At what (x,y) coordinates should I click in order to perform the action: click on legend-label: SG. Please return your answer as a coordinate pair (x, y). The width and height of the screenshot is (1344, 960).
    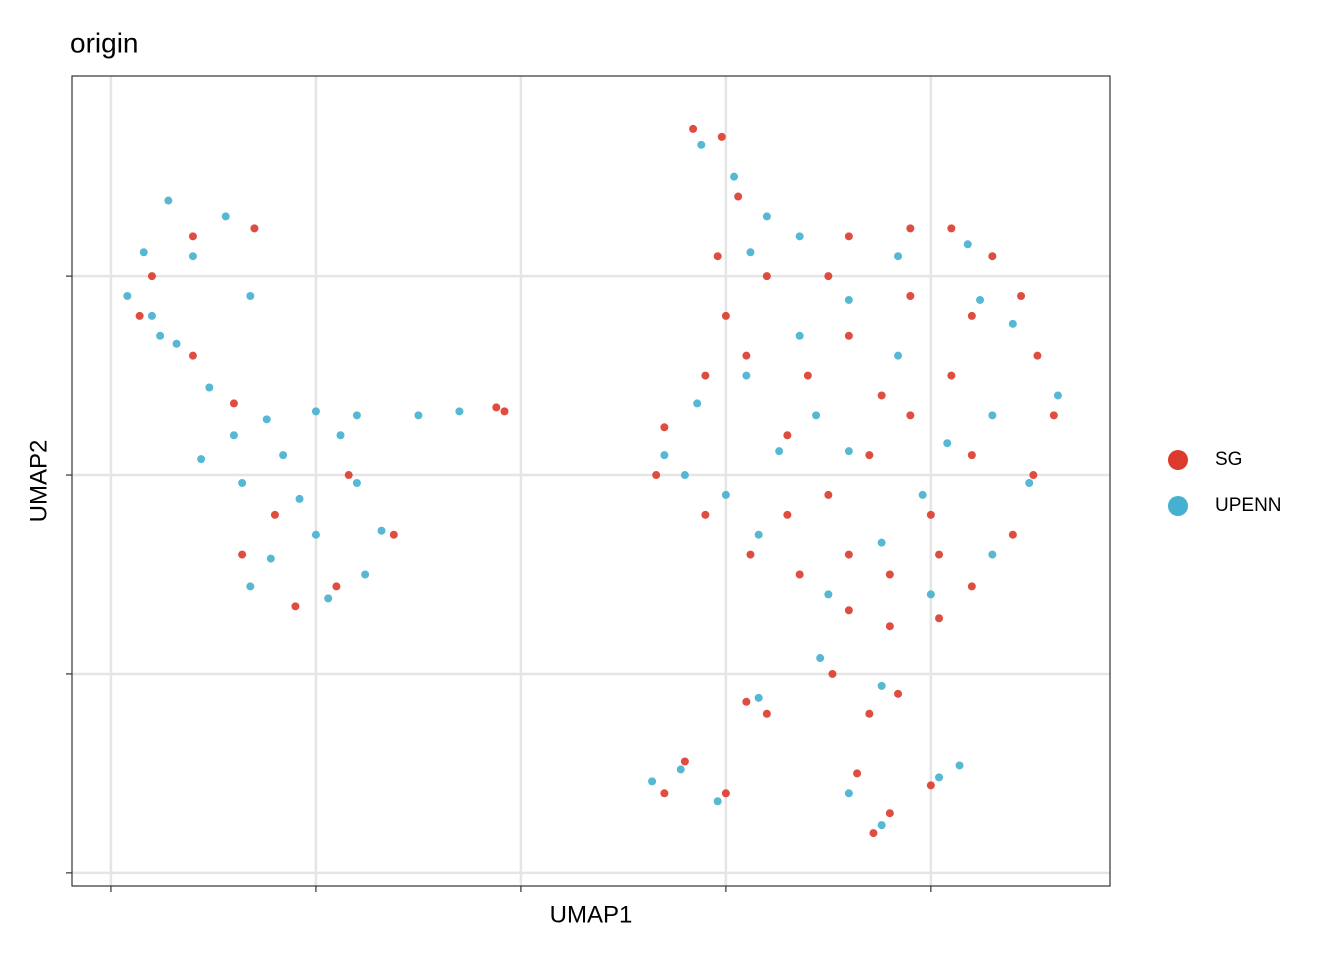
    Looking at the image, I should click on (1228, 459).